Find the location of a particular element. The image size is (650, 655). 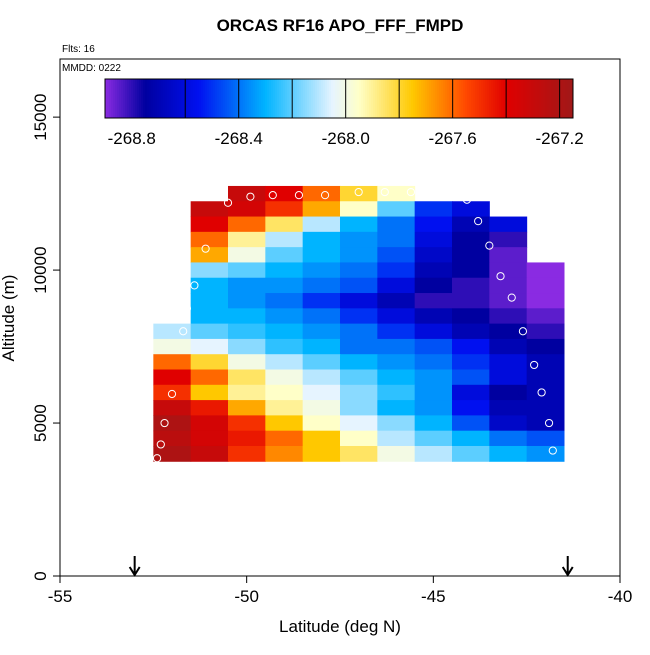

colorbar-tick-label: -268.4 is located at coordinates (239, 138).